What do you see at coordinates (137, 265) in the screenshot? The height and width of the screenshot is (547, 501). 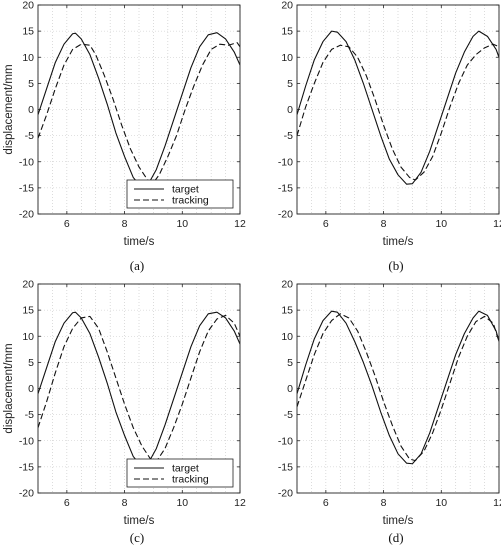 I see `panel-caption: (a)` at bounding box center [137, 265].